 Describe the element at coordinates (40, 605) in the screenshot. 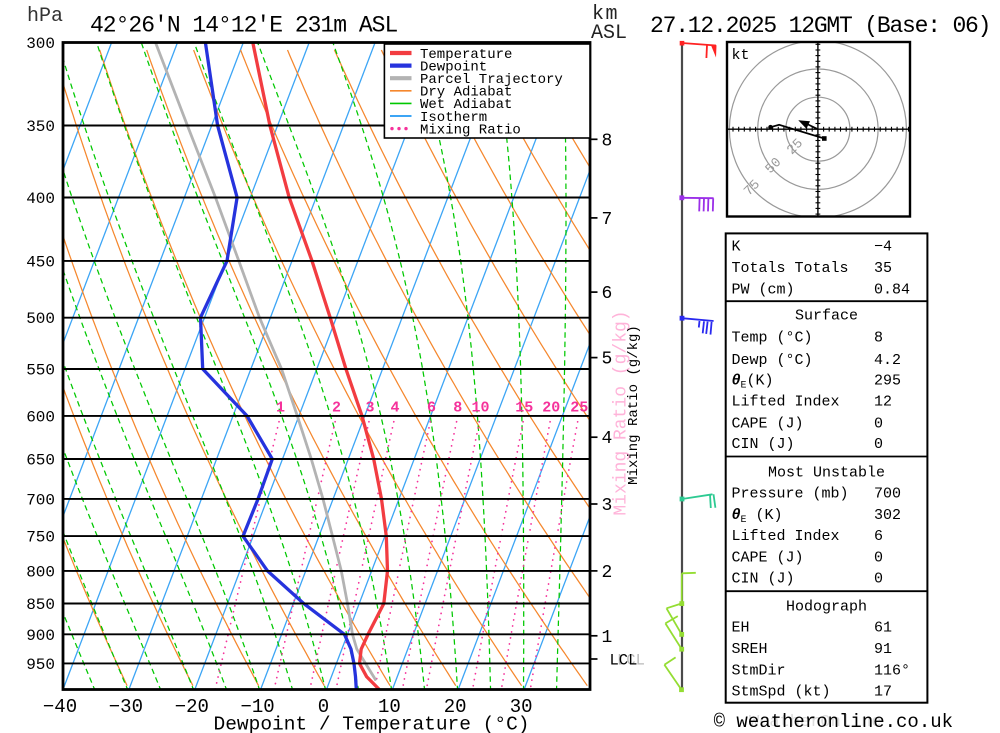

I see `svg-text: 850` at that location.